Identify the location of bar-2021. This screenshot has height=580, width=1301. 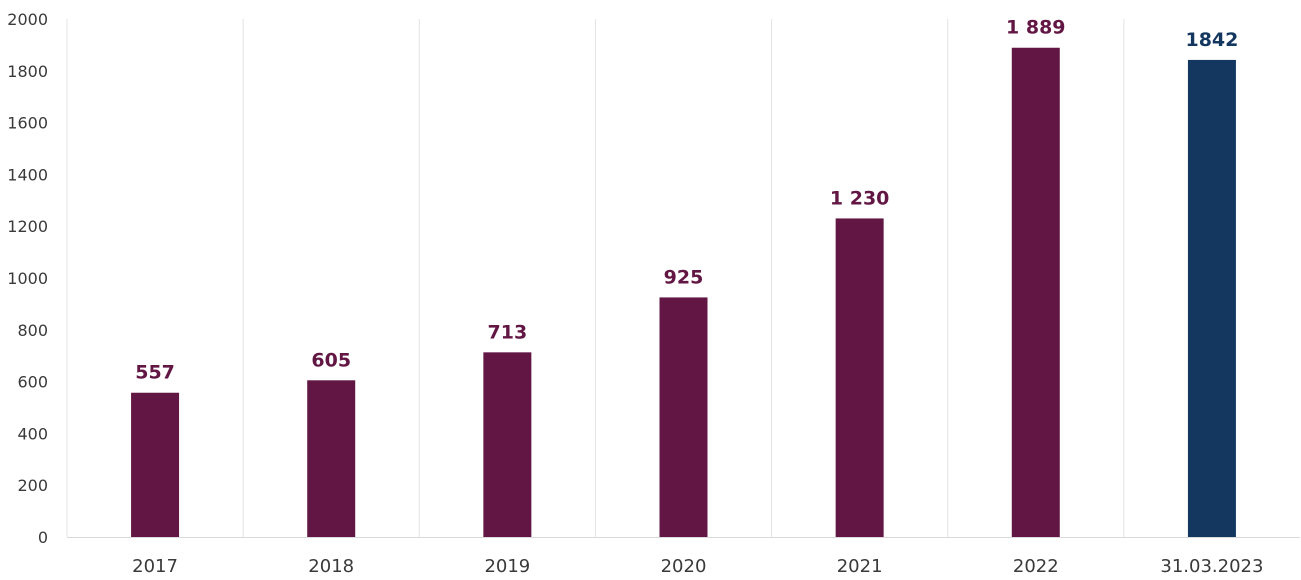
(859, 377).